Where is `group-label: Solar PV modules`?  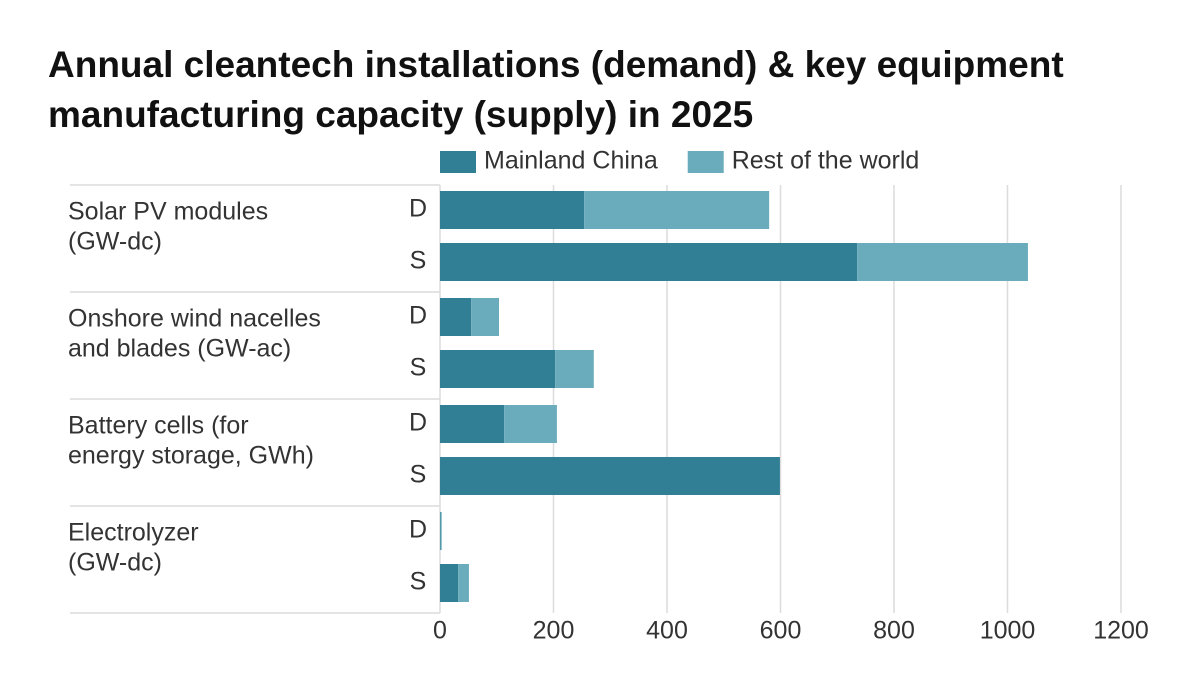
group-label: Solar PV modules is located at coordinates (168, 212).